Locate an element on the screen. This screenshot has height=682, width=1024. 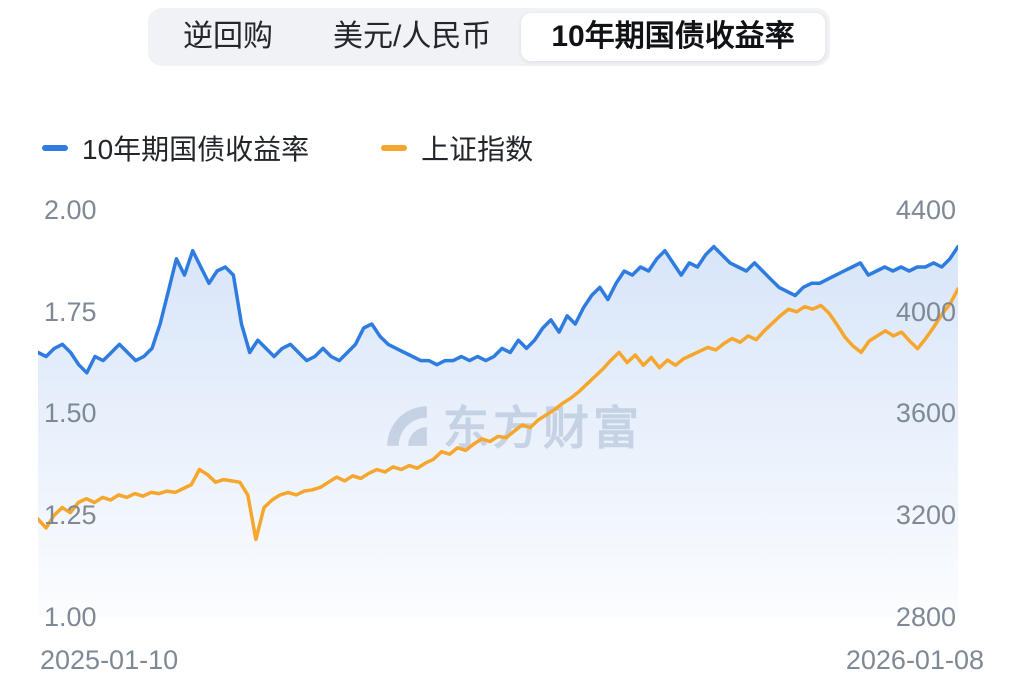
shanghai-index-swatch is located at coordinates (394, 148).